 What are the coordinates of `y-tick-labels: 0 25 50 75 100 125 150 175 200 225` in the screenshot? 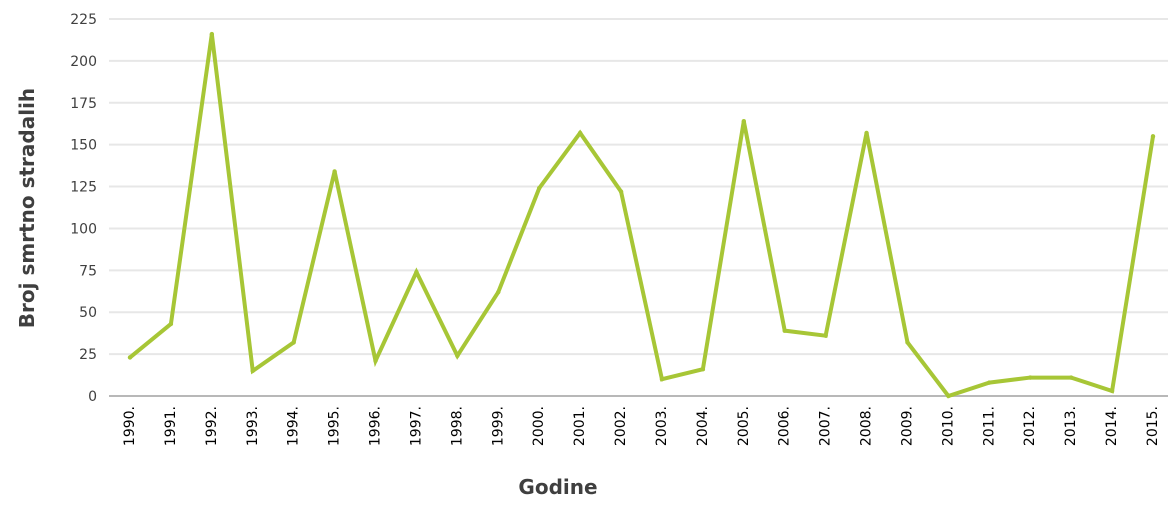 It's located at (83, 208).